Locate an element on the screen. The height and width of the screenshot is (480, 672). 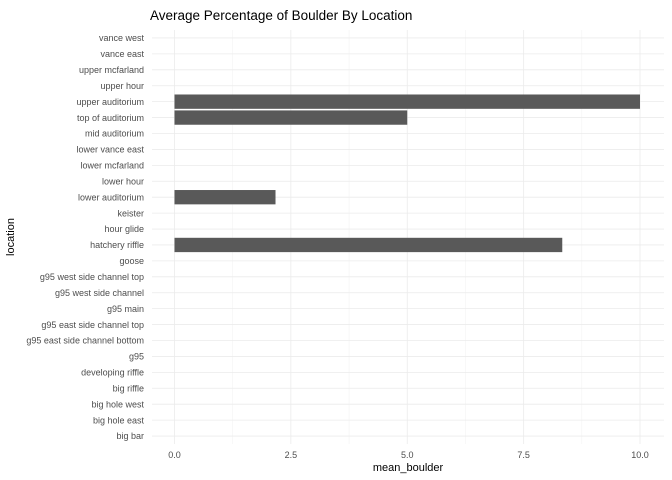
y-tick-label: big hole west is located at coordinates (117, 404).